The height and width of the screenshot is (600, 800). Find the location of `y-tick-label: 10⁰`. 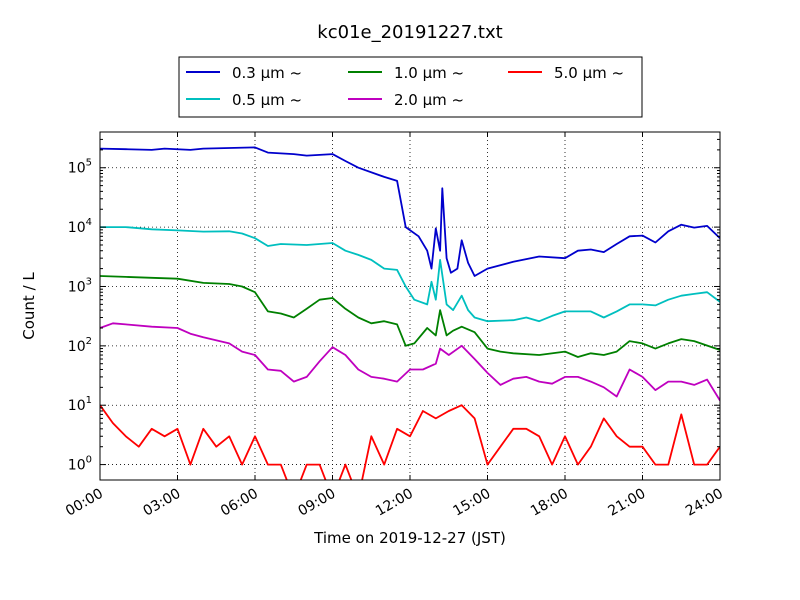

y-tick-label: 10⁰ is located at coordinates (80, 464).